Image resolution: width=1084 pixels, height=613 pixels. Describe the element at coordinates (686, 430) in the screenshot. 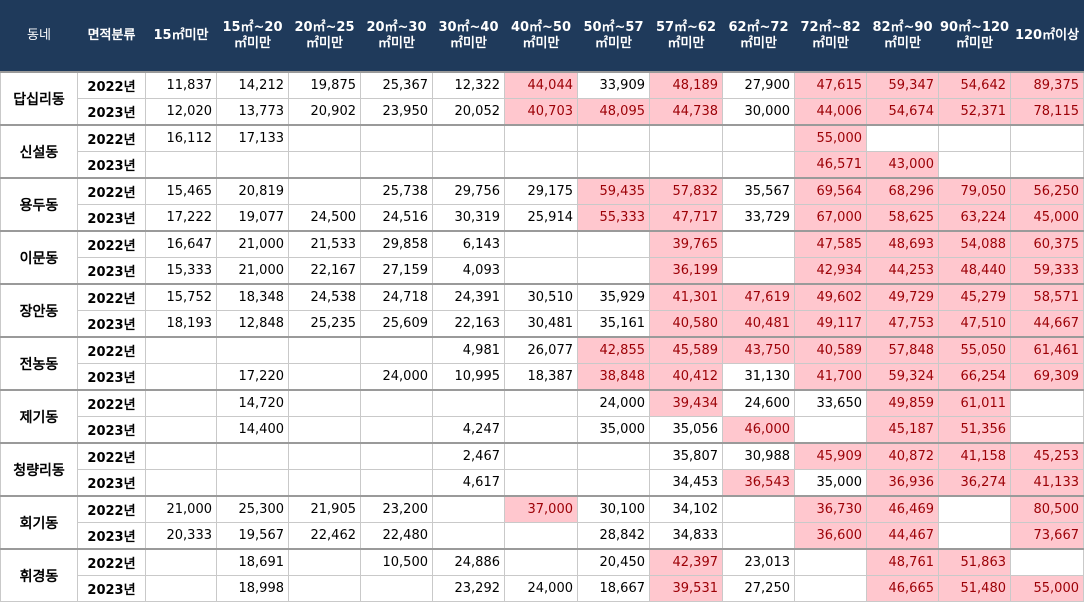

I see `value-cell: 35,056` at that location.